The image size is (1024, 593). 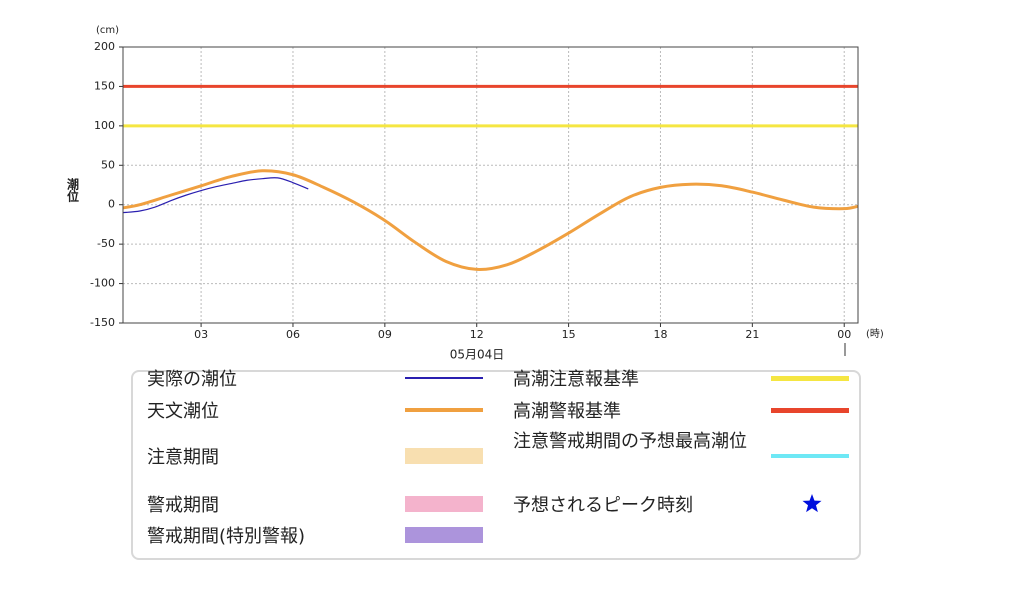 What do you see at coordinates (104, 85) in the screenshot?
I see `y-tick-label: 150` at bounding box center [104, 85].